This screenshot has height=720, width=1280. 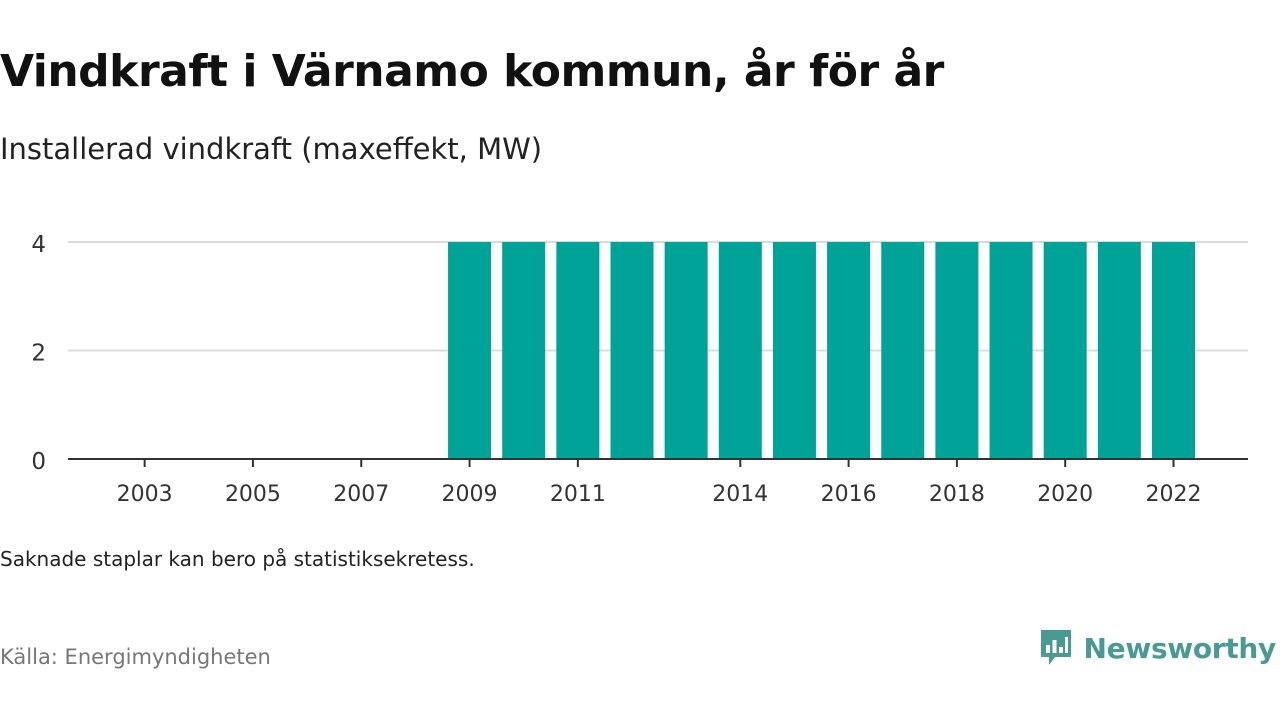 I want to click on y-axis-tick-labels: 0 2 4, so click(x=38, y=353).